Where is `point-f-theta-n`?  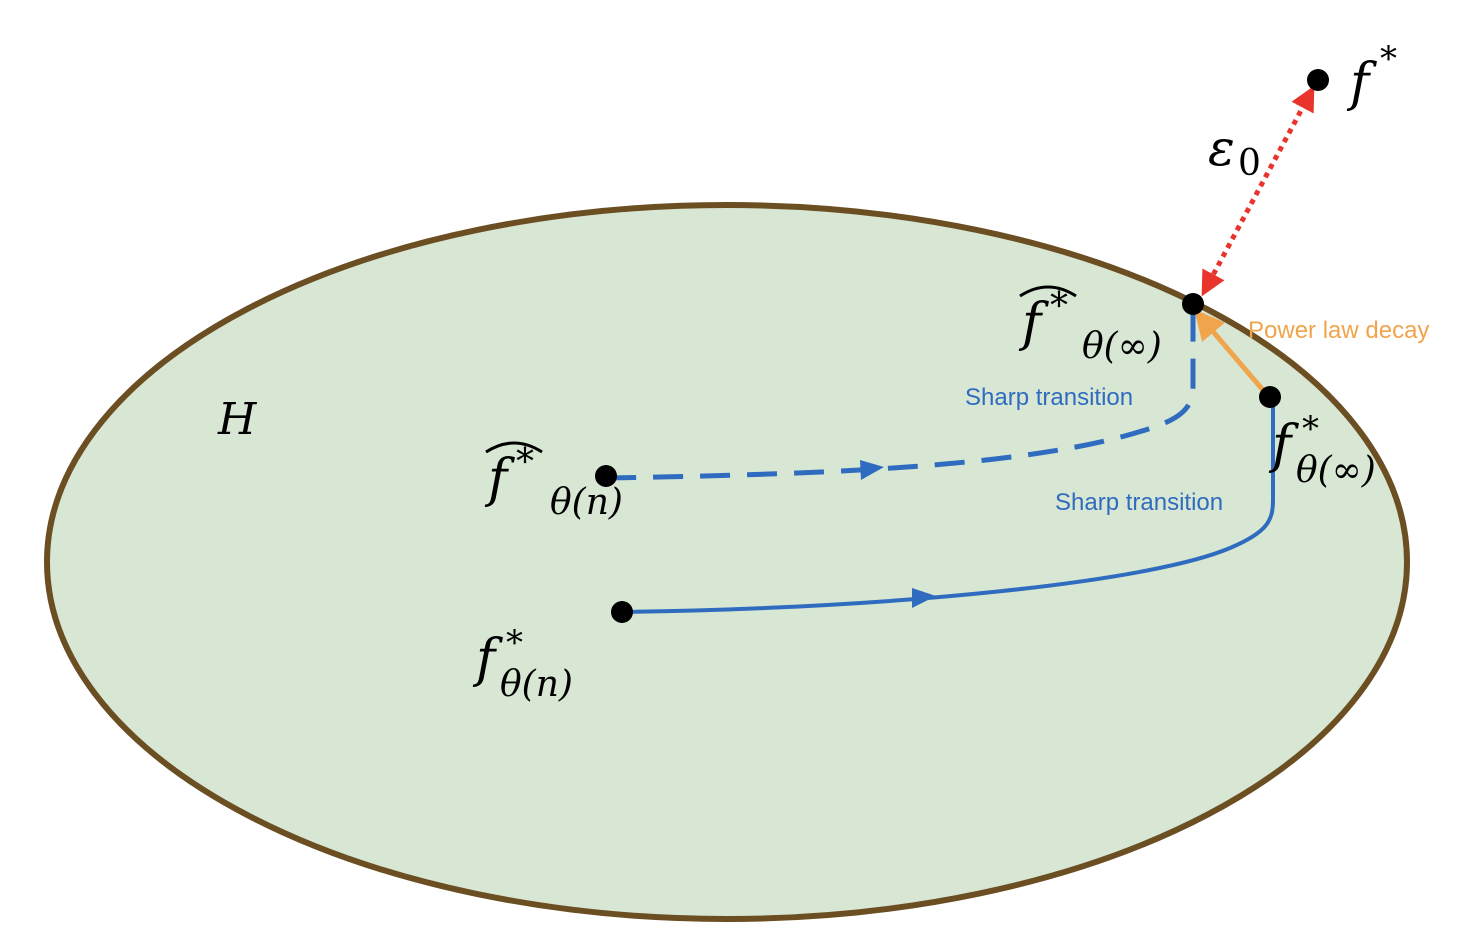
point-f-theta-n is located at coordinates (622, 612).